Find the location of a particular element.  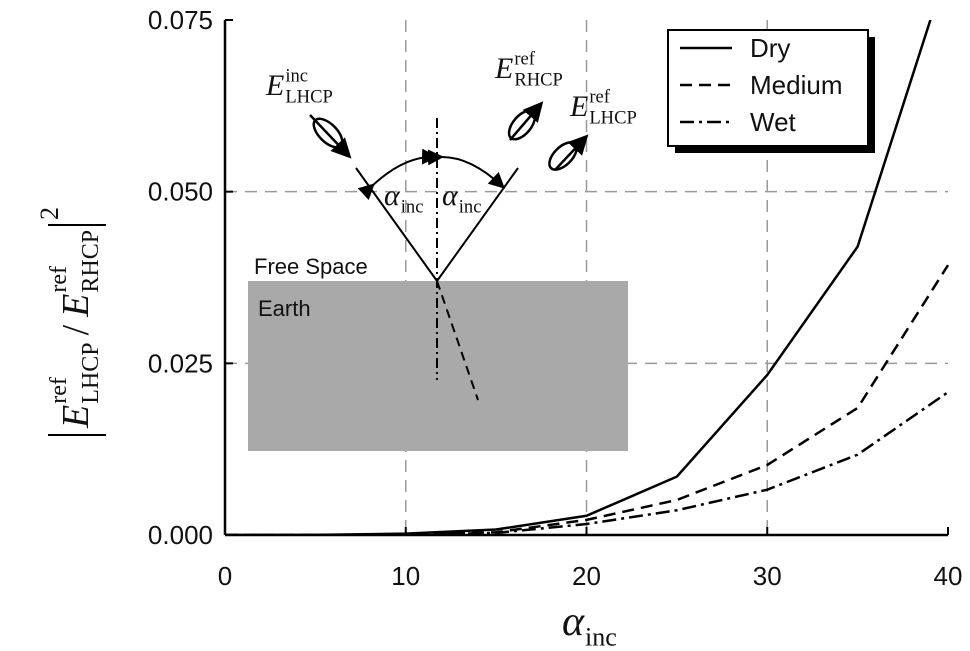

legend-box is located at coordinates (768, 88).